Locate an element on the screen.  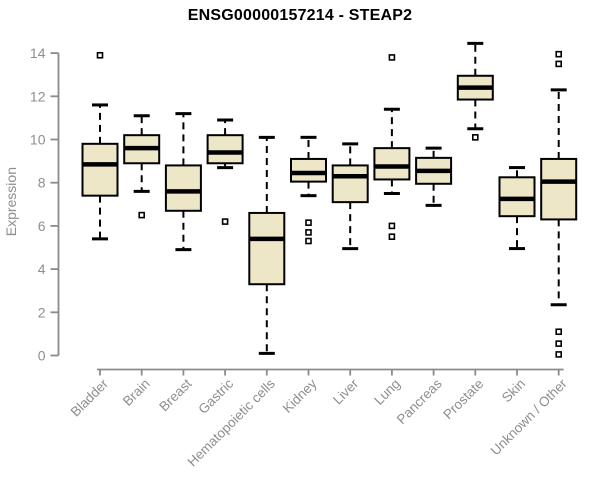
y-tick-label: 12 is located at coordinates (38, 96).